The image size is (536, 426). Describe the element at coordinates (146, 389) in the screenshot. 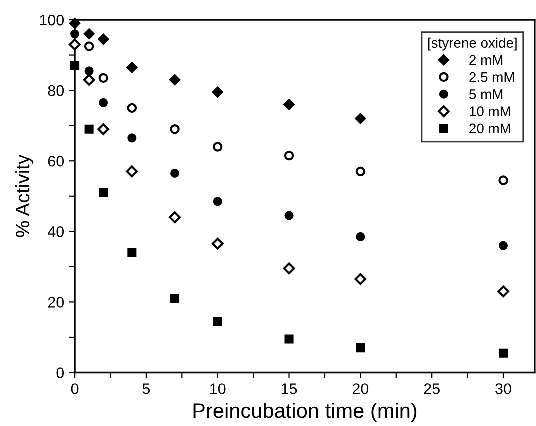

I see `x-tick-label: 5` at that location.